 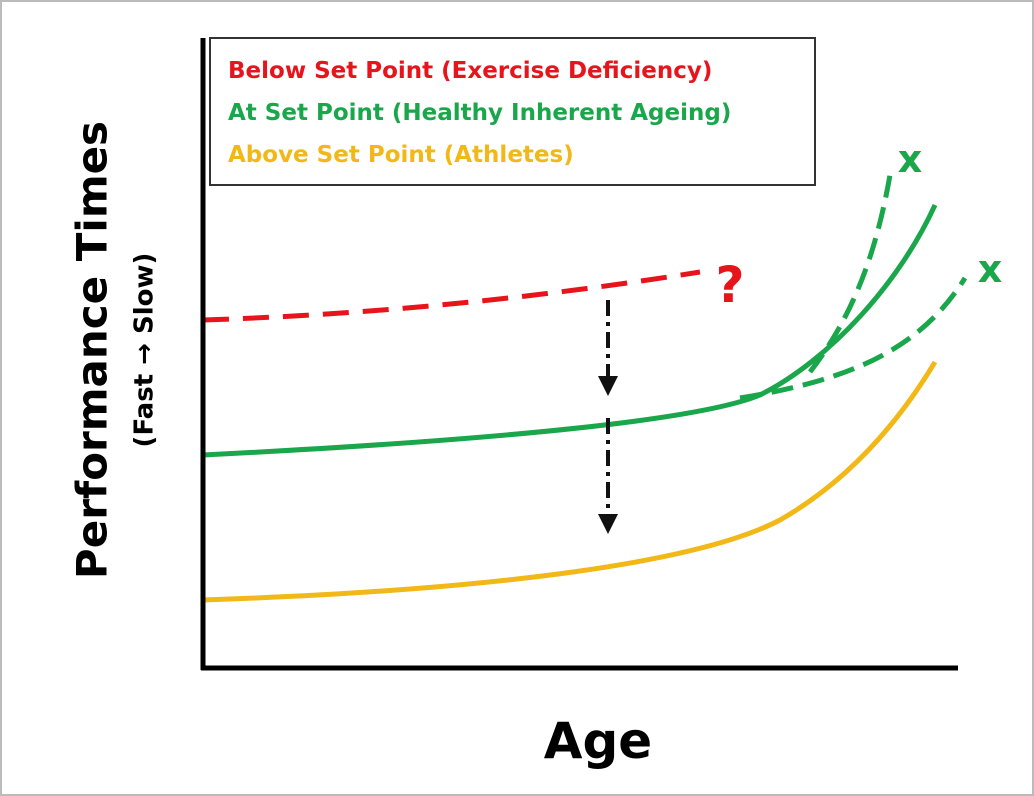 I want to click on y-axis-sublabel: (Fast → Slow), so click(x=145, y=350).